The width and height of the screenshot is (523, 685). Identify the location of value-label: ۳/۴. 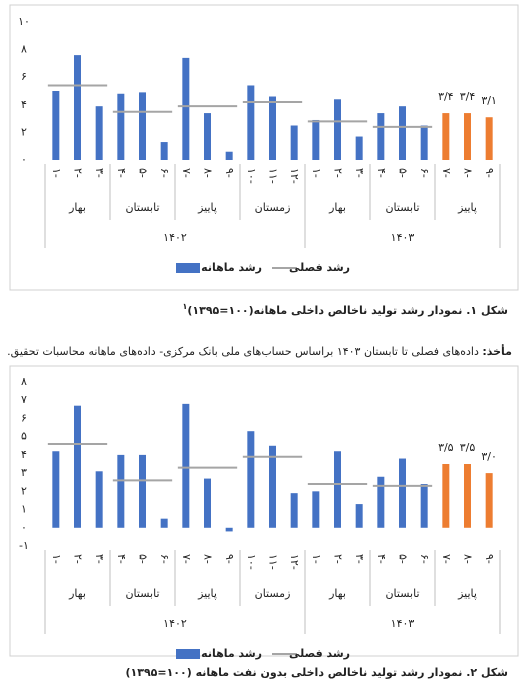
(468, 96).